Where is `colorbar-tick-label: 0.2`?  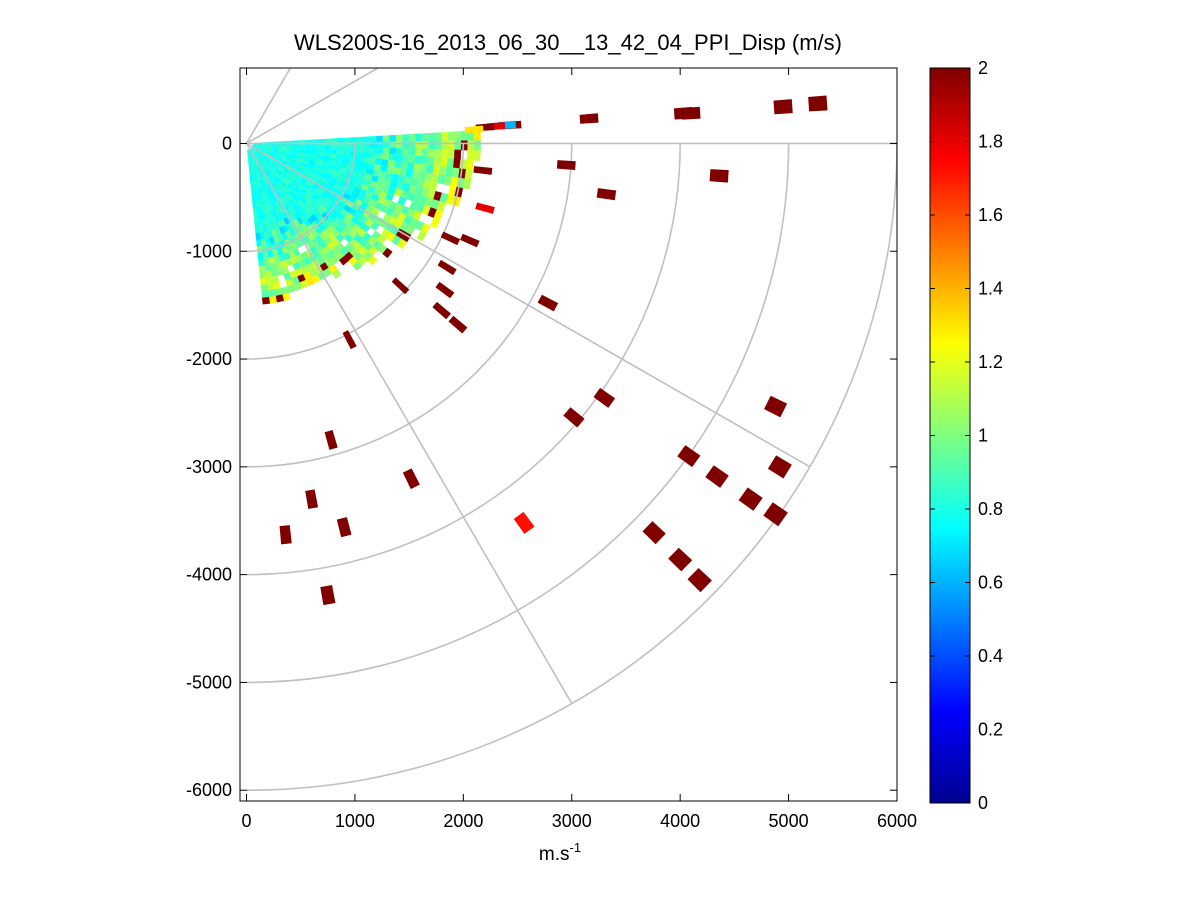
colorbar-tick-label: 0.2 is located at coordinates (990, 730).